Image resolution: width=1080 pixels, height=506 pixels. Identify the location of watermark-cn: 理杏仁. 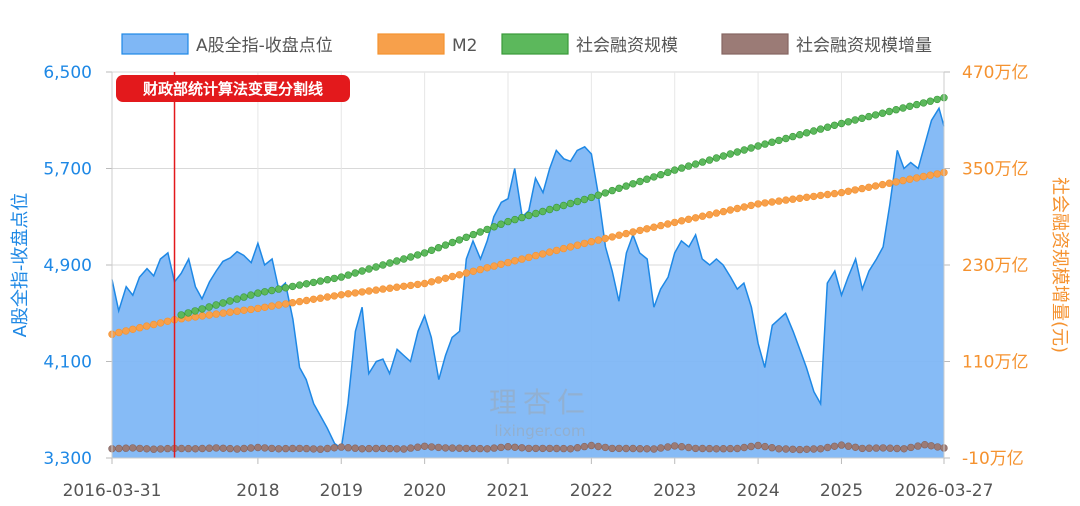
(540, 402).